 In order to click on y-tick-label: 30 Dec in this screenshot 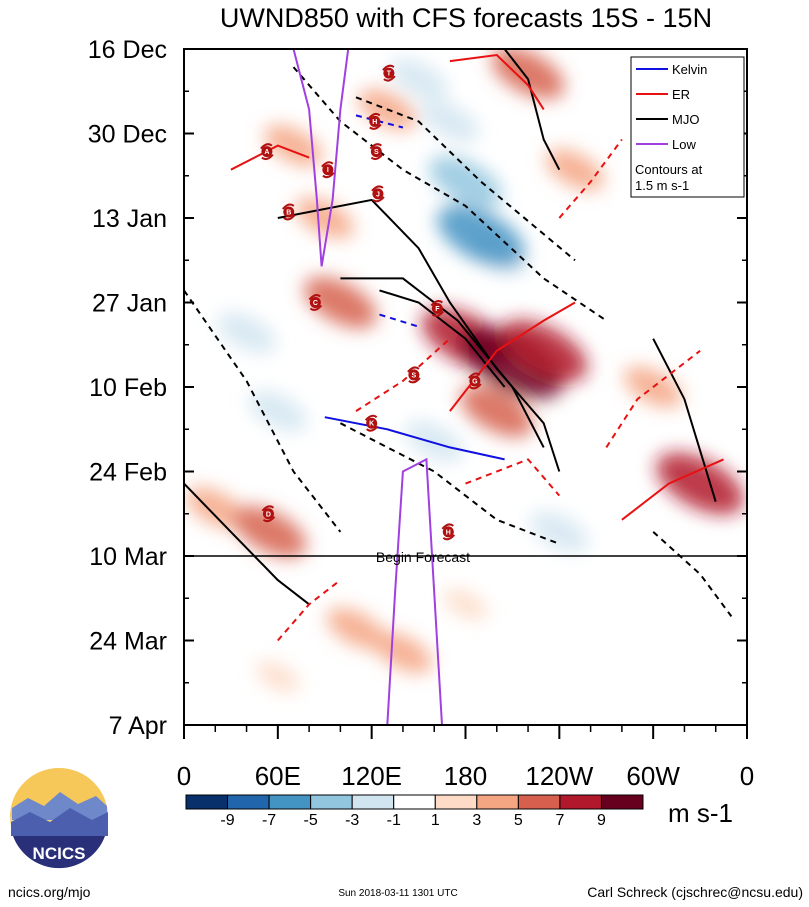, I will do `click(127, 135)`.